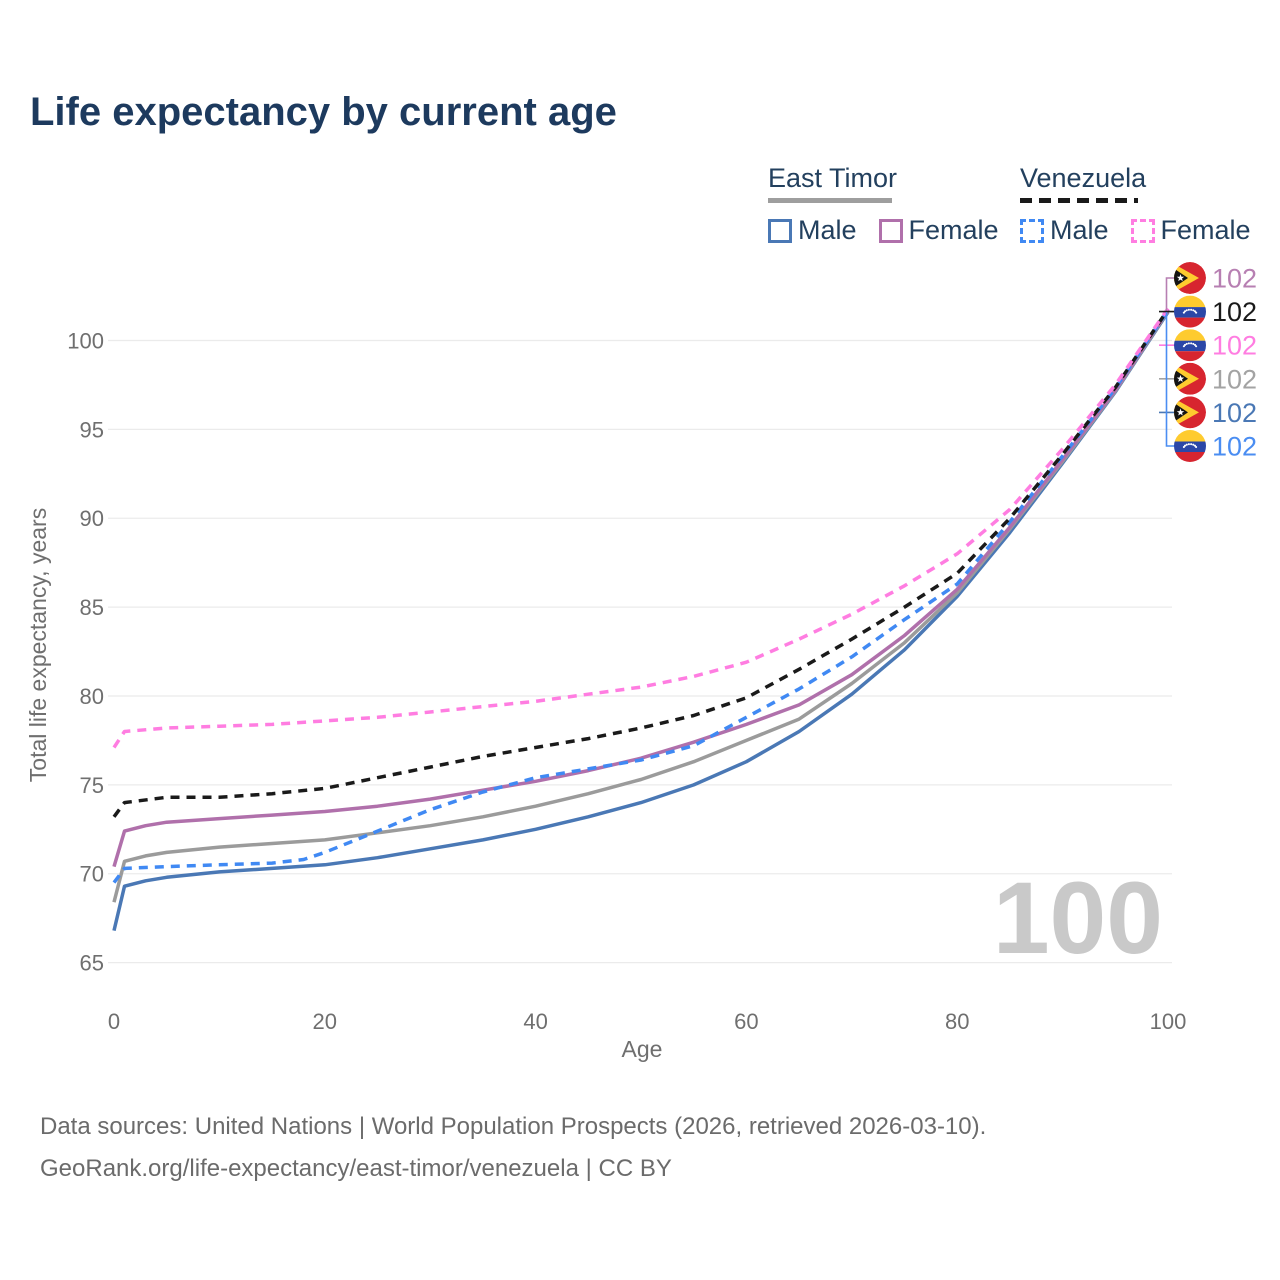  Describe the element at coordinates (780, 230) in the screenshot. I see `east-timor-male-swatch` at that location.